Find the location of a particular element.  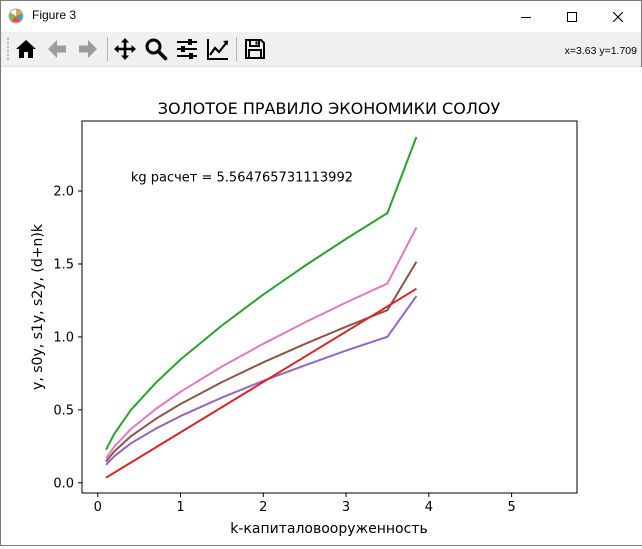

close-button is located at coordinates (618, 16).